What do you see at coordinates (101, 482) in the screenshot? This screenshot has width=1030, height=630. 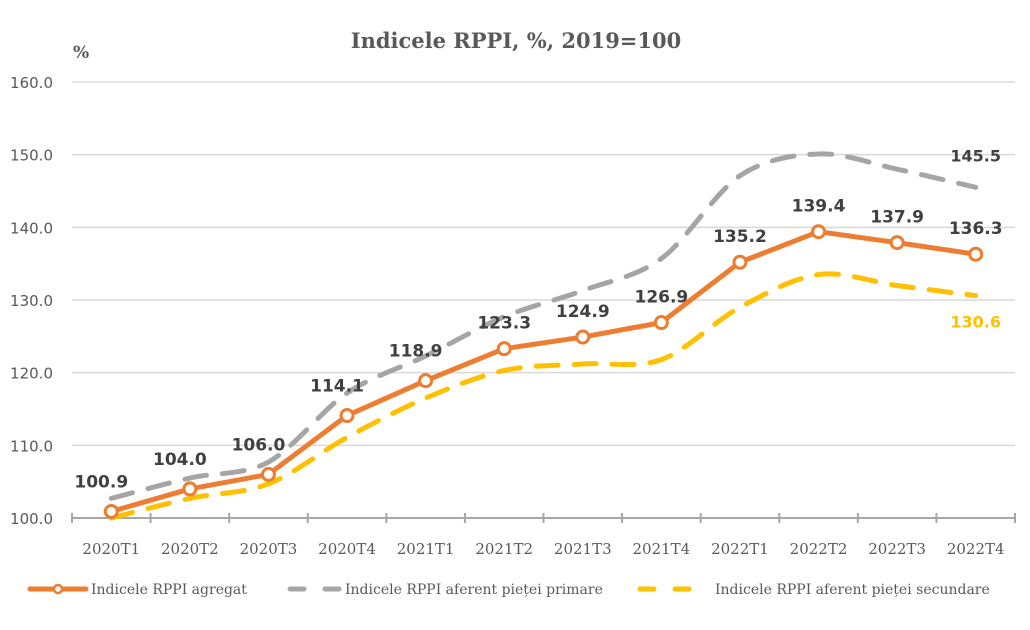 I see `data-label: 100.9` at bounding box center [101, 482].